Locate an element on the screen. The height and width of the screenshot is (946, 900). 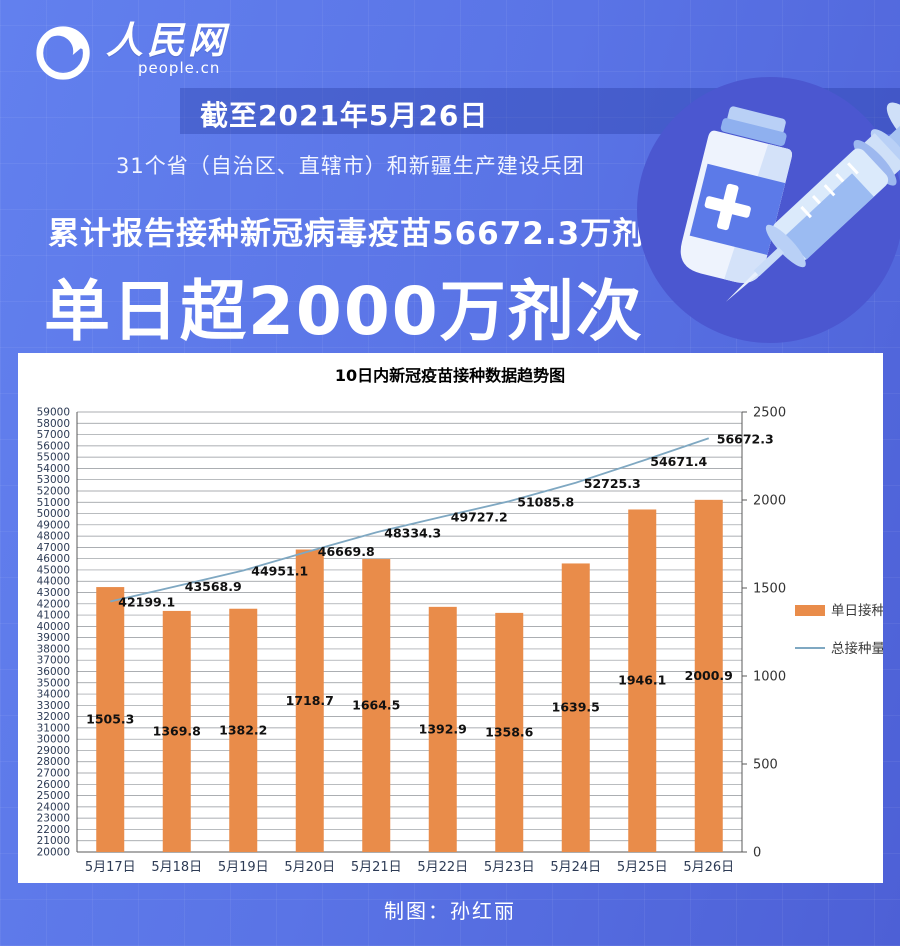
x-axis-label: 5月20日 is located at coordinates (309, 867).